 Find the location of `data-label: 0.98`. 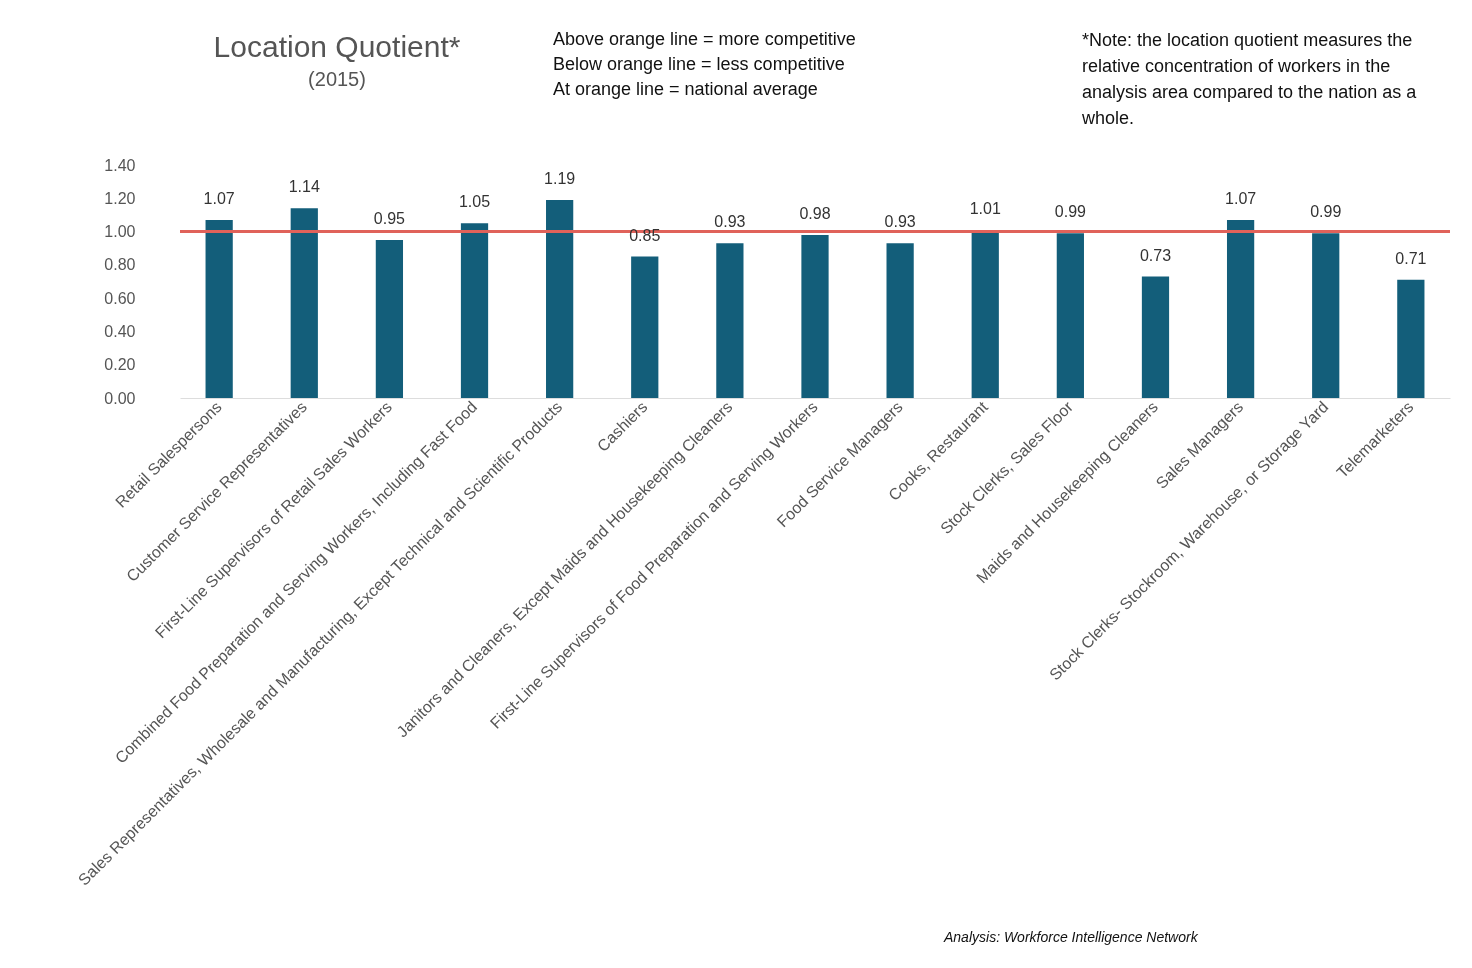

data-label: 0.98 is located at coordinates (815, 213).